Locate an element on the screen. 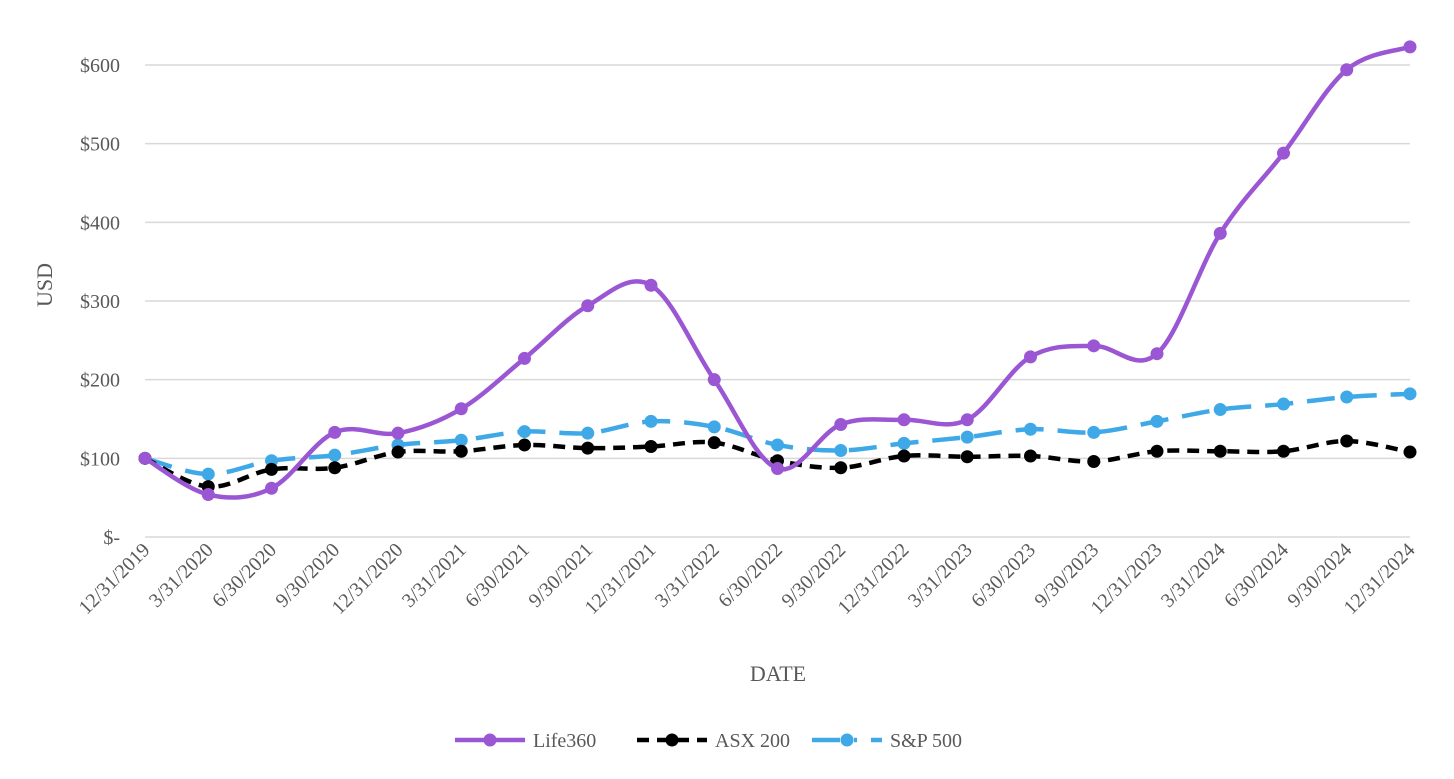  x-tick-label: 3/31/2020 is located at coordinates (181, 575).